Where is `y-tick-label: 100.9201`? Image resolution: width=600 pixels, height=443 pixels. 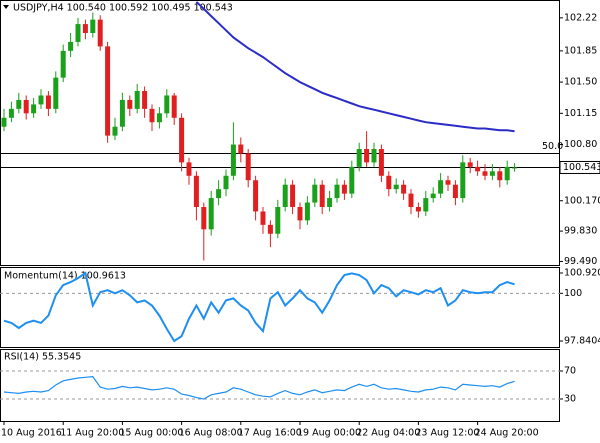 y-tick-label: 100.9201 is located at coordinates (582, 273).